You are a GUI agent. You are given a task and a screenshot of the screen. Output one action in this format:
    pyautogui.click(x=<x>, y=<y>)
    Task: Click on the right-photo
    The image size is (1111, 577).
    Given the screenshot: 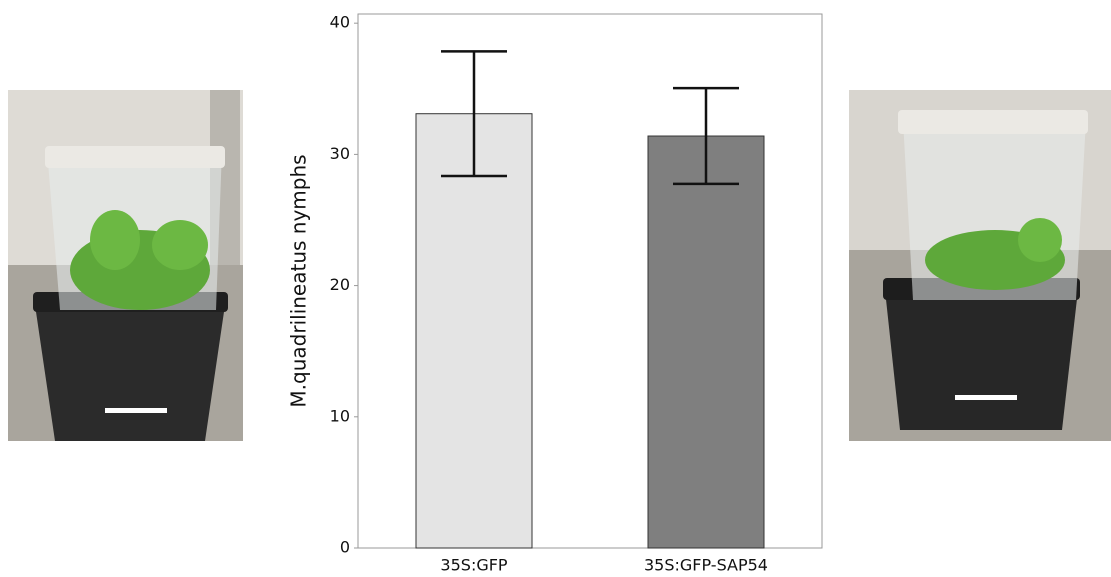 What is the action you would take?
    pyautogui.click(x=980, y=265)
    